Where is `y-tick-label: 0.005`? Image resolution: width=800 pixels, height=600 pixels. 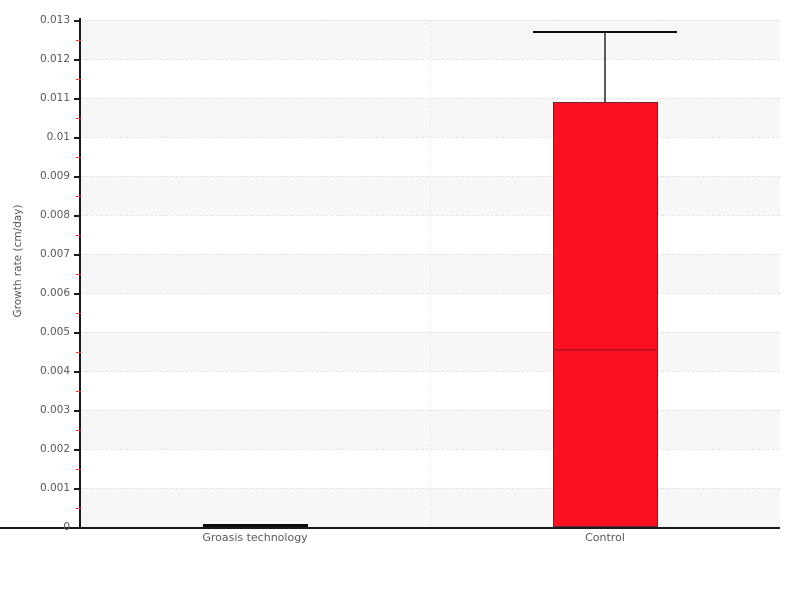
y-tick-label: 0.005 is located at coordinates (54, 332).